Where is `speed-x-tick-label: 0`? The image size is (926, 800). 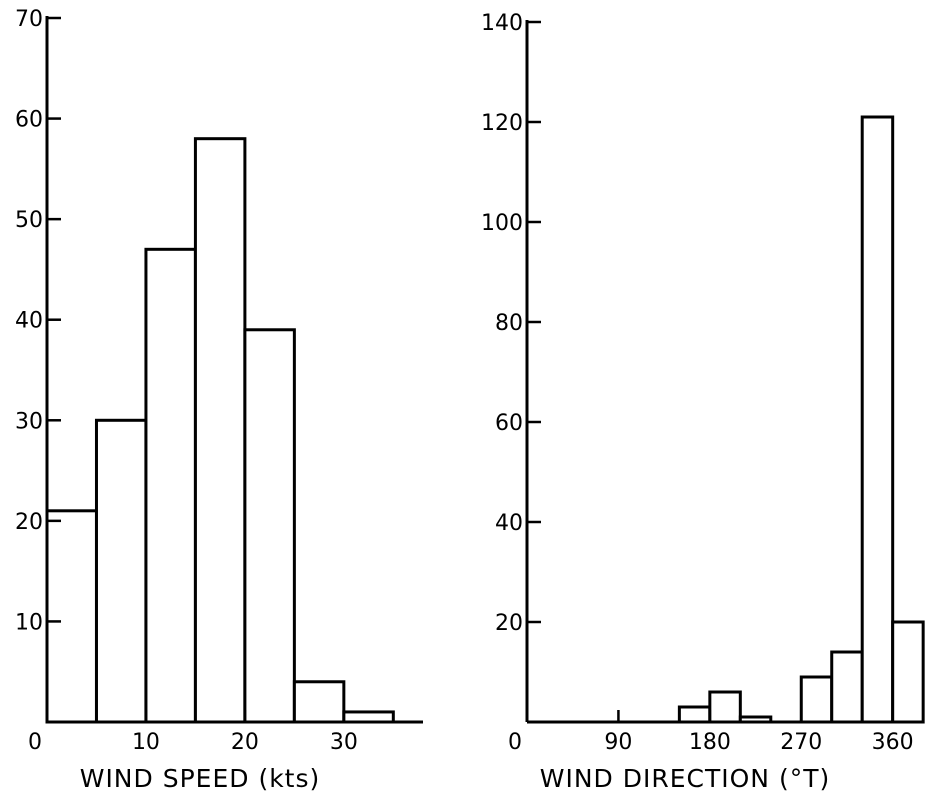 speed-x-tick-label: 0 is located at coordinates (35, 742).